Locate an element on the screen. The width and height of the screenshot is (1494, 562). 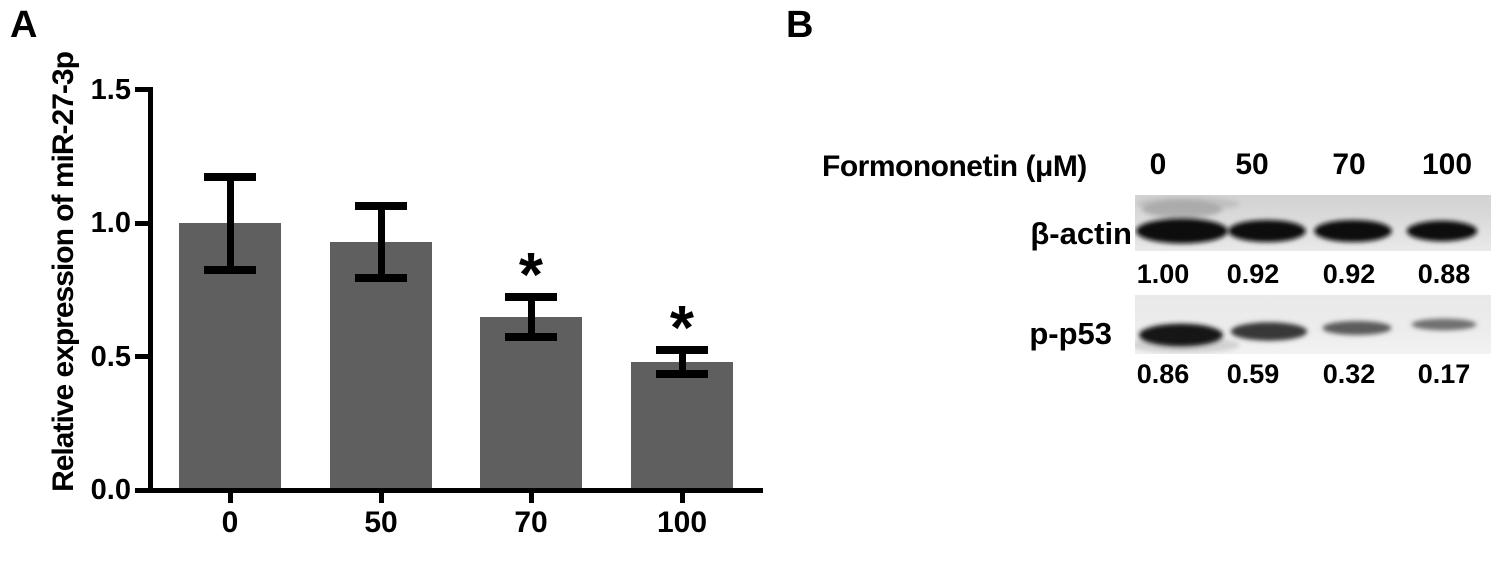
panel-a-label: A is located at coordinates (24, 25).